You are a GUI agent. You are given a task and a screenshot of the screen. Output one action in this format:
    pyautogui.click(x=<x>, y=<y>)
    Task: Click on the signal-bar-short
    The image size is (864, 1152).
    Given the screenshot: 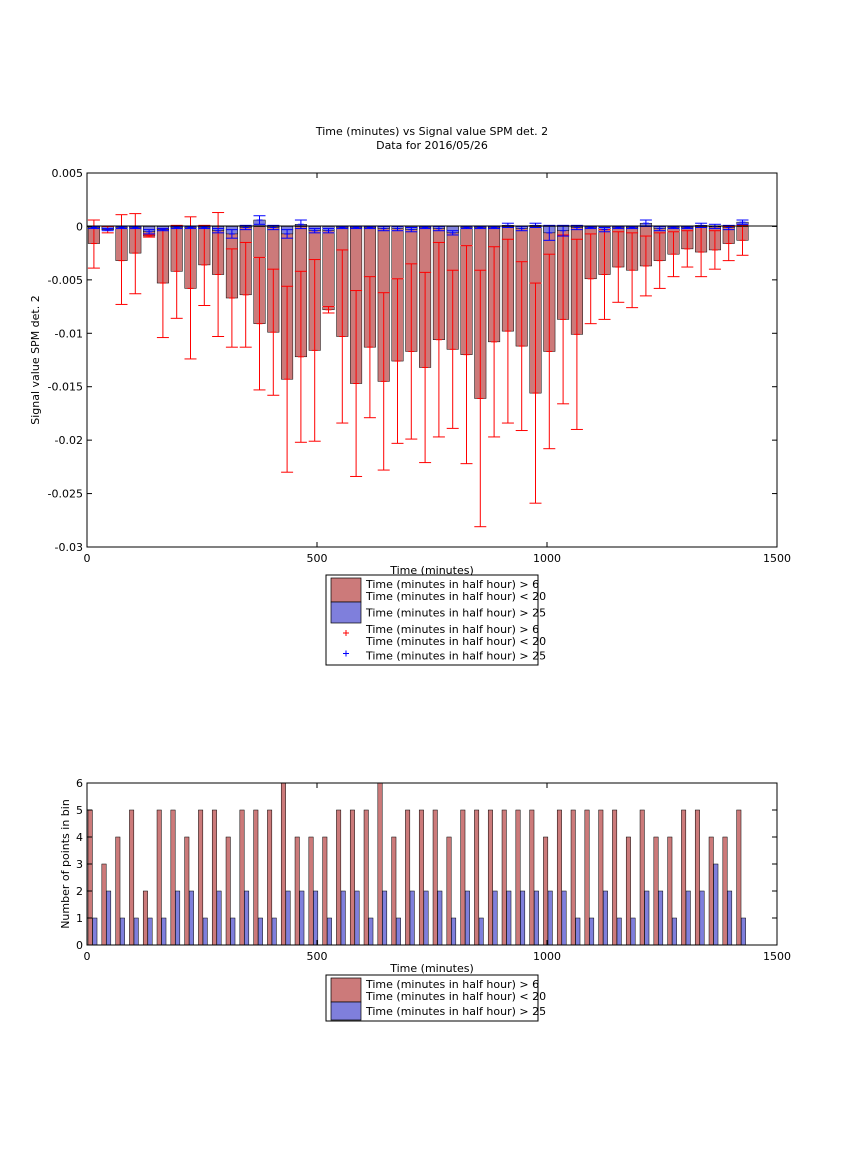 What is the action you would take?
    pyautogui.click(x=328, y=268)
    